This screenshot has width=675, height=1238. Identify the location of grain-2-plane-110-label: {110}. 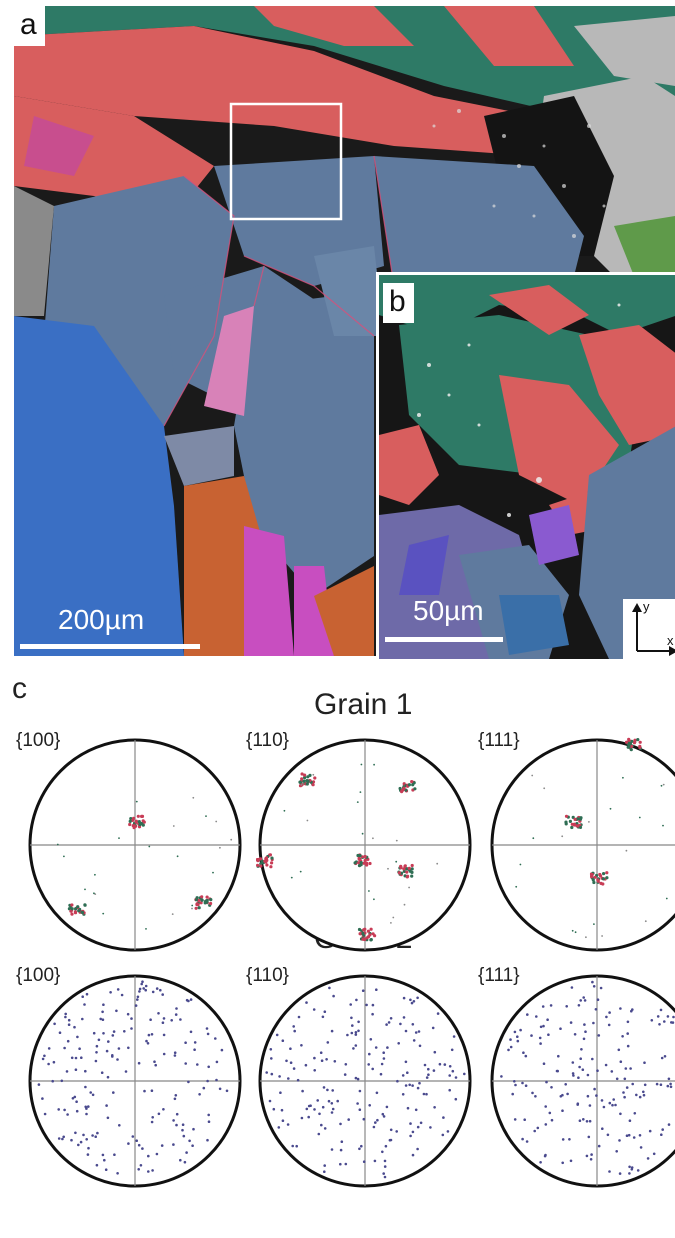
(267, 975).